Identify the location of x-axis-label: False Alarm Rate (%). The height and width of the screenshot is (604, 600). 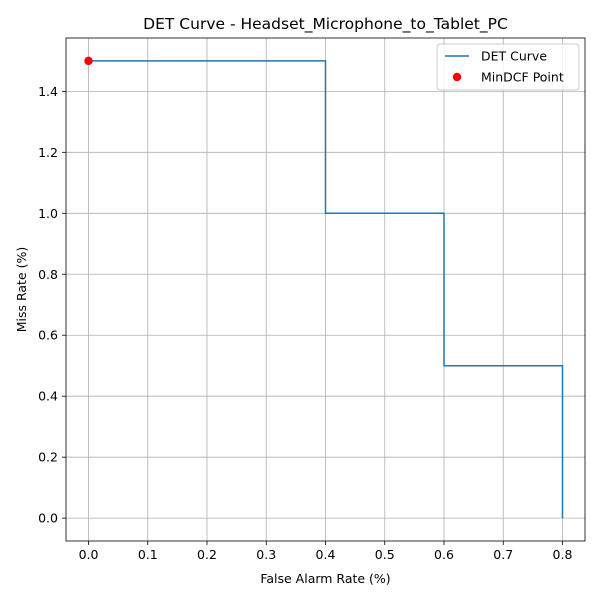
(325, 578).